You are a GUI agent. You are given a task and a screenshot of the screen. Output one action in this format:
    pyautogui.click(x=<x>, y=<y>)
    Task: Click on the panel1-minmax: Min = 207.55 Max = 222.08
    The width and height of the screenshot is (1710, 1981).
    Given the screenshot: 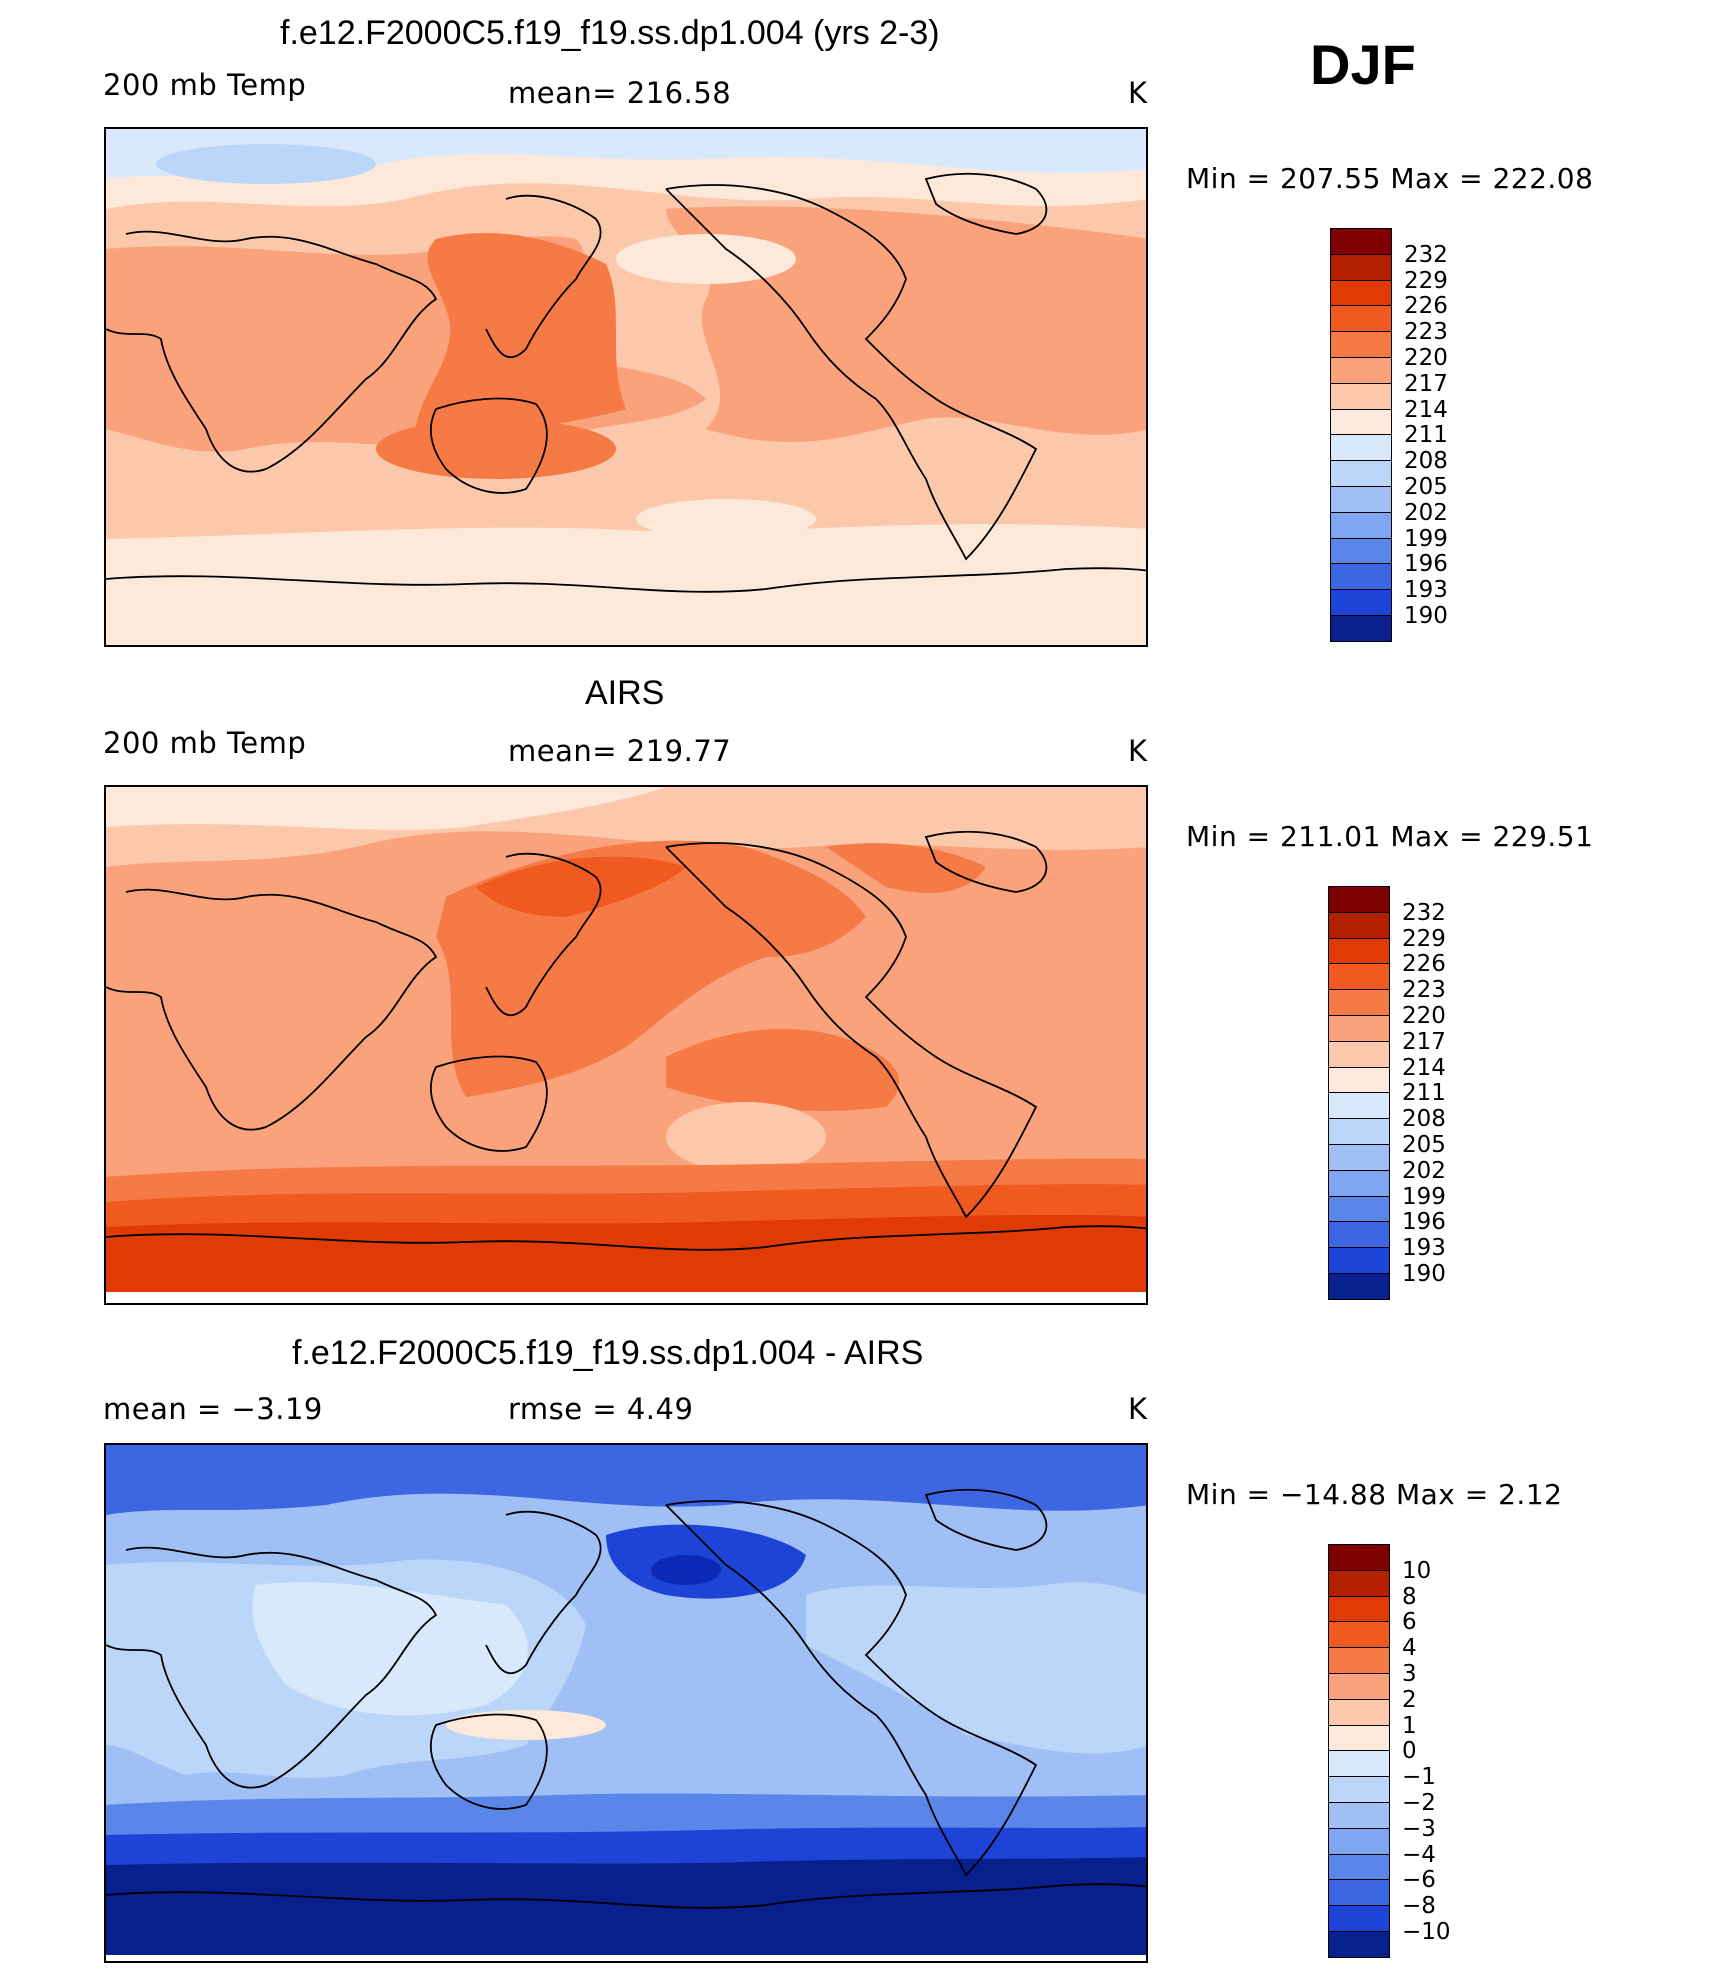 What is the action you would take?
    pyautogui.click(x=1390, y=178)
    